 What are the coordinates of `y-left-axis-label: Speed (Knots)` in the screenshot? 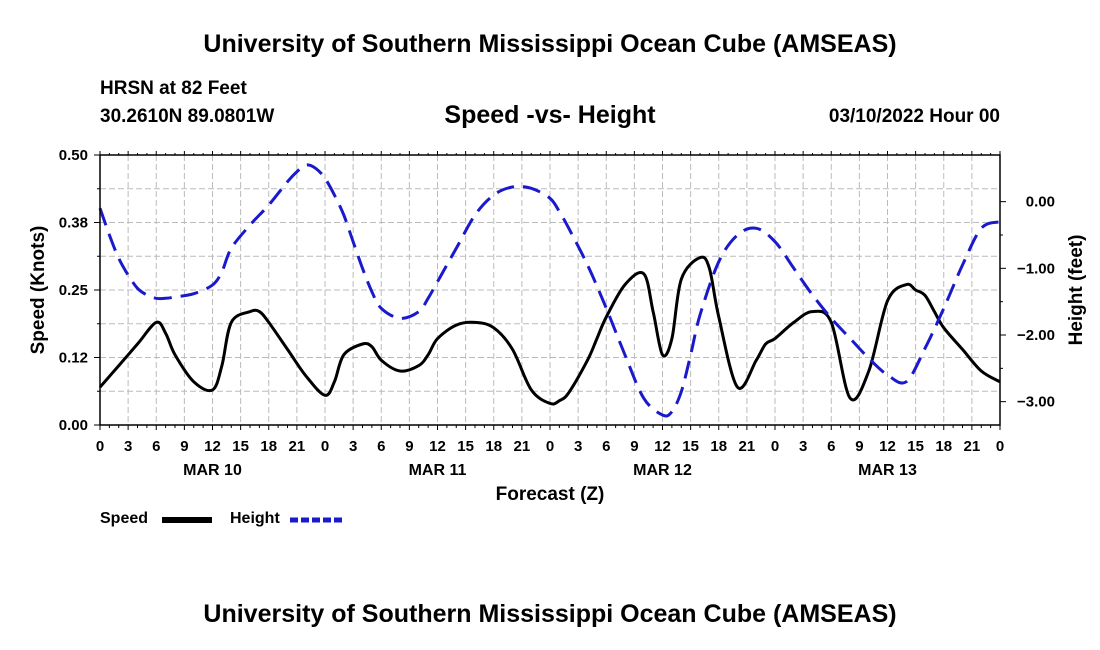 It's located at (38, 290).